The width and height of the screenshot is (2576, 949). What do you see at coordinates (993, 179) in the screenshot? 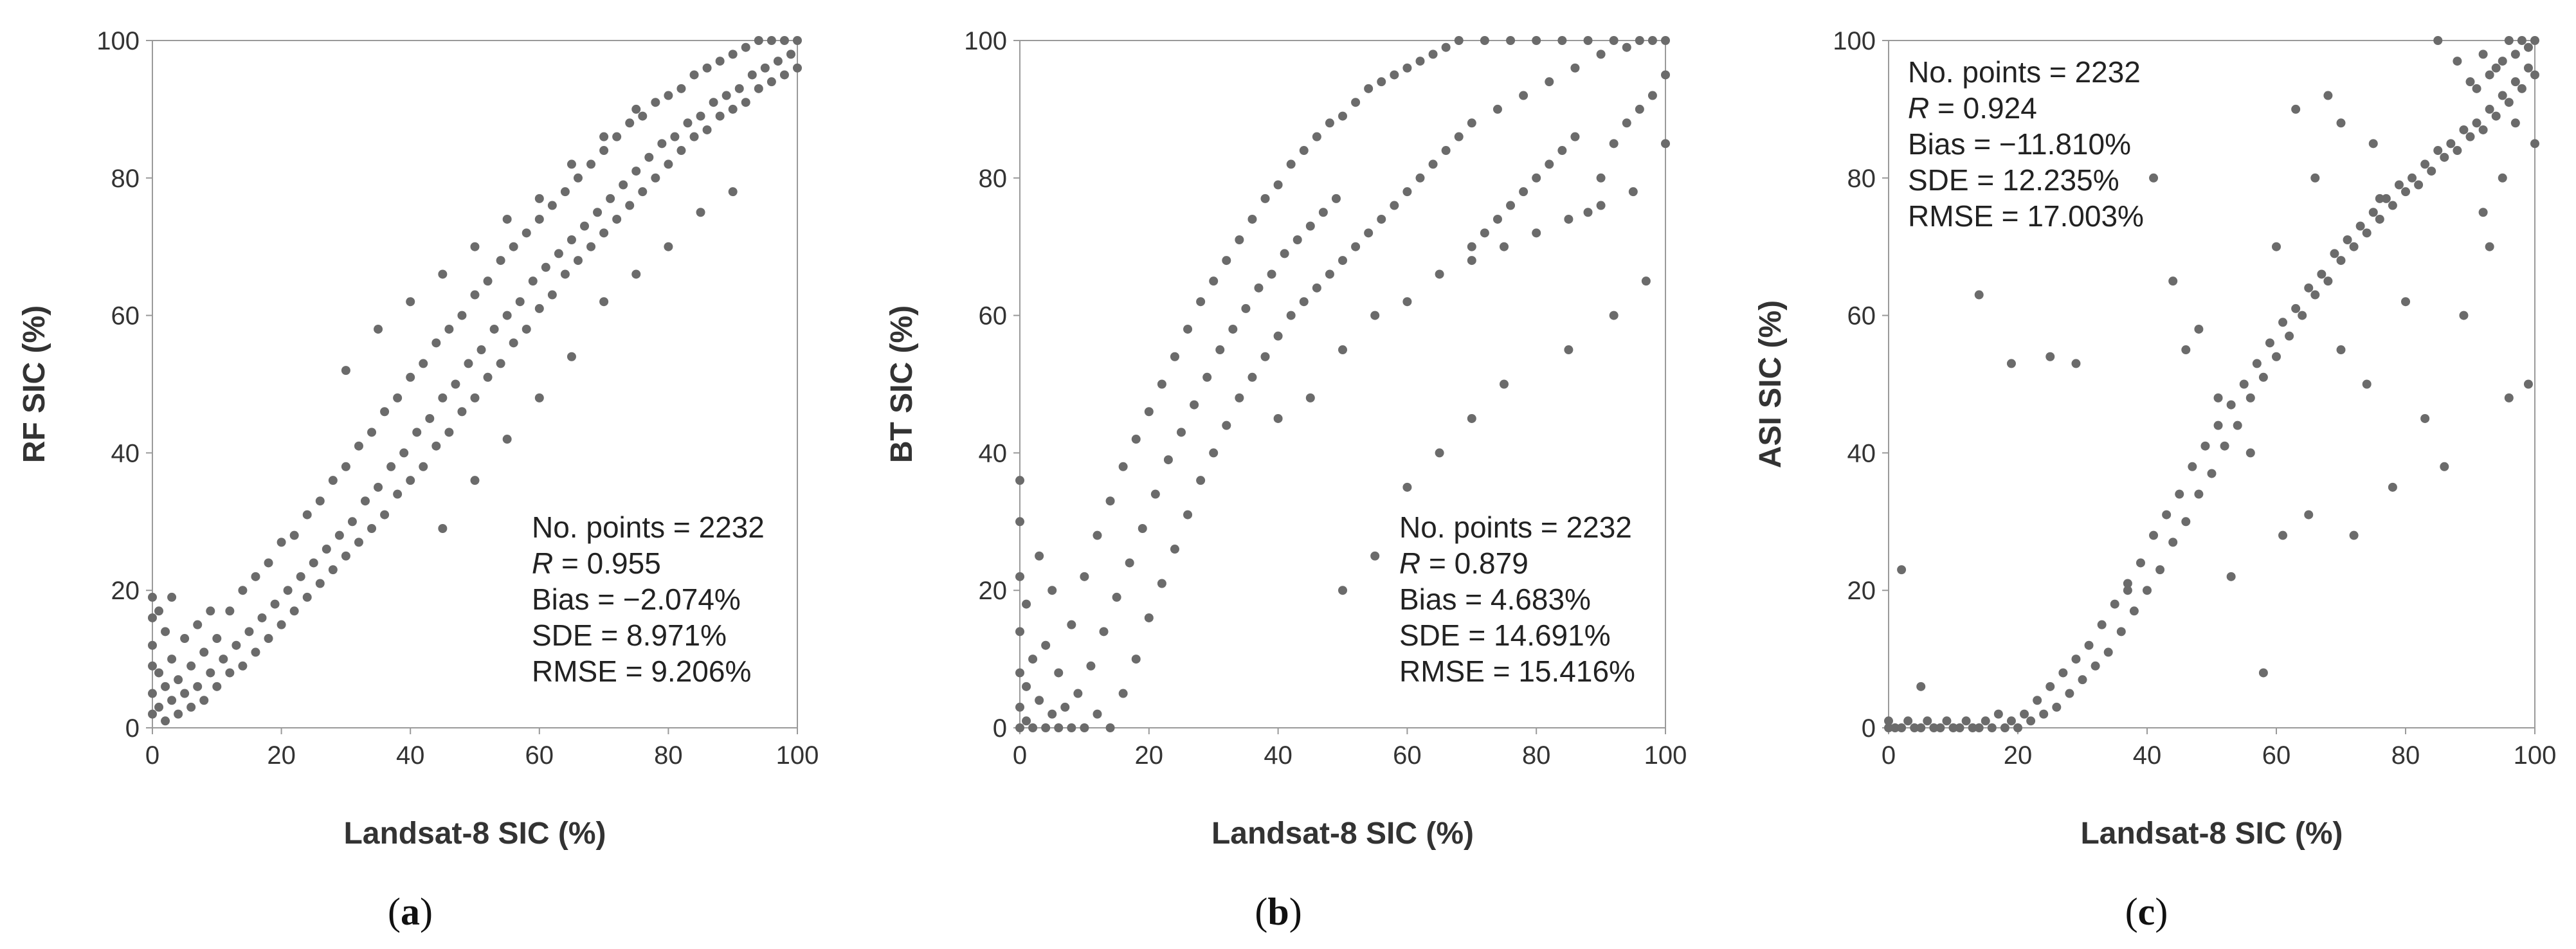
I see `y-tick-label: 80` at bounding box center [993, 179].